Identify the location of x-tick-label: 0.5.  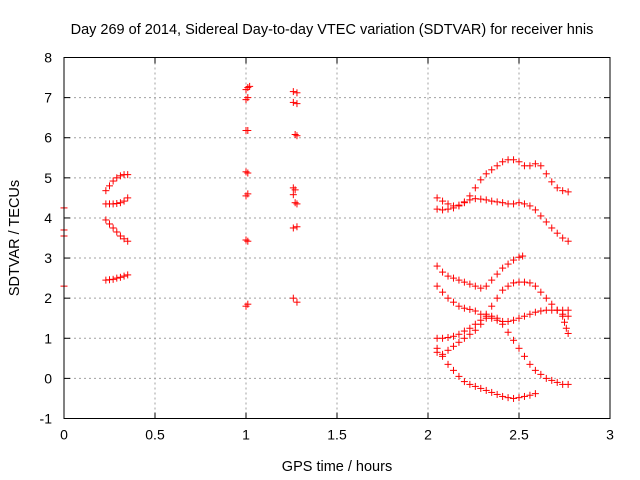
(155, 435).